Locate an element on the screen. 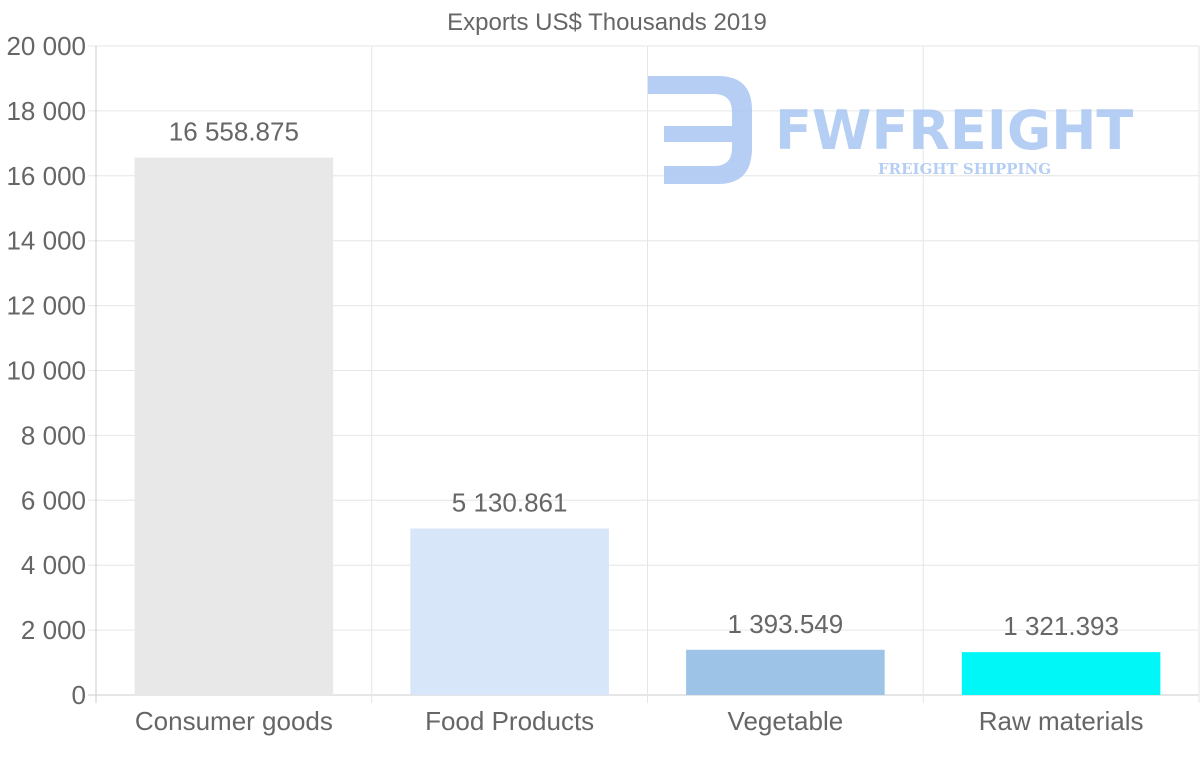  y-tick-label: 6 000 is located at coordinates (53, 500).